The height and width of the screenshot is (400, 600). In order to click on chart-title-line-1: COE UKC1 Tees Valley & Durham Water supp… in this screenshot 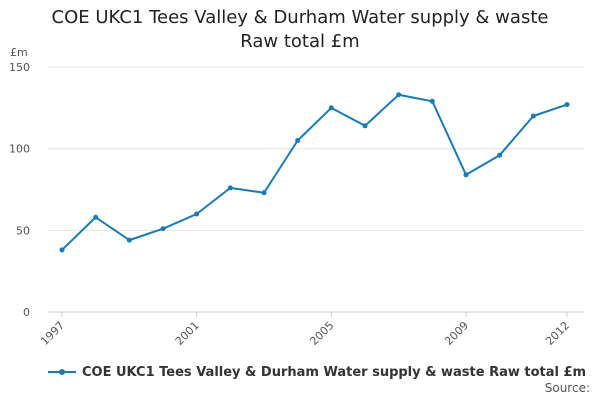, I will do `click(300, 17)`.